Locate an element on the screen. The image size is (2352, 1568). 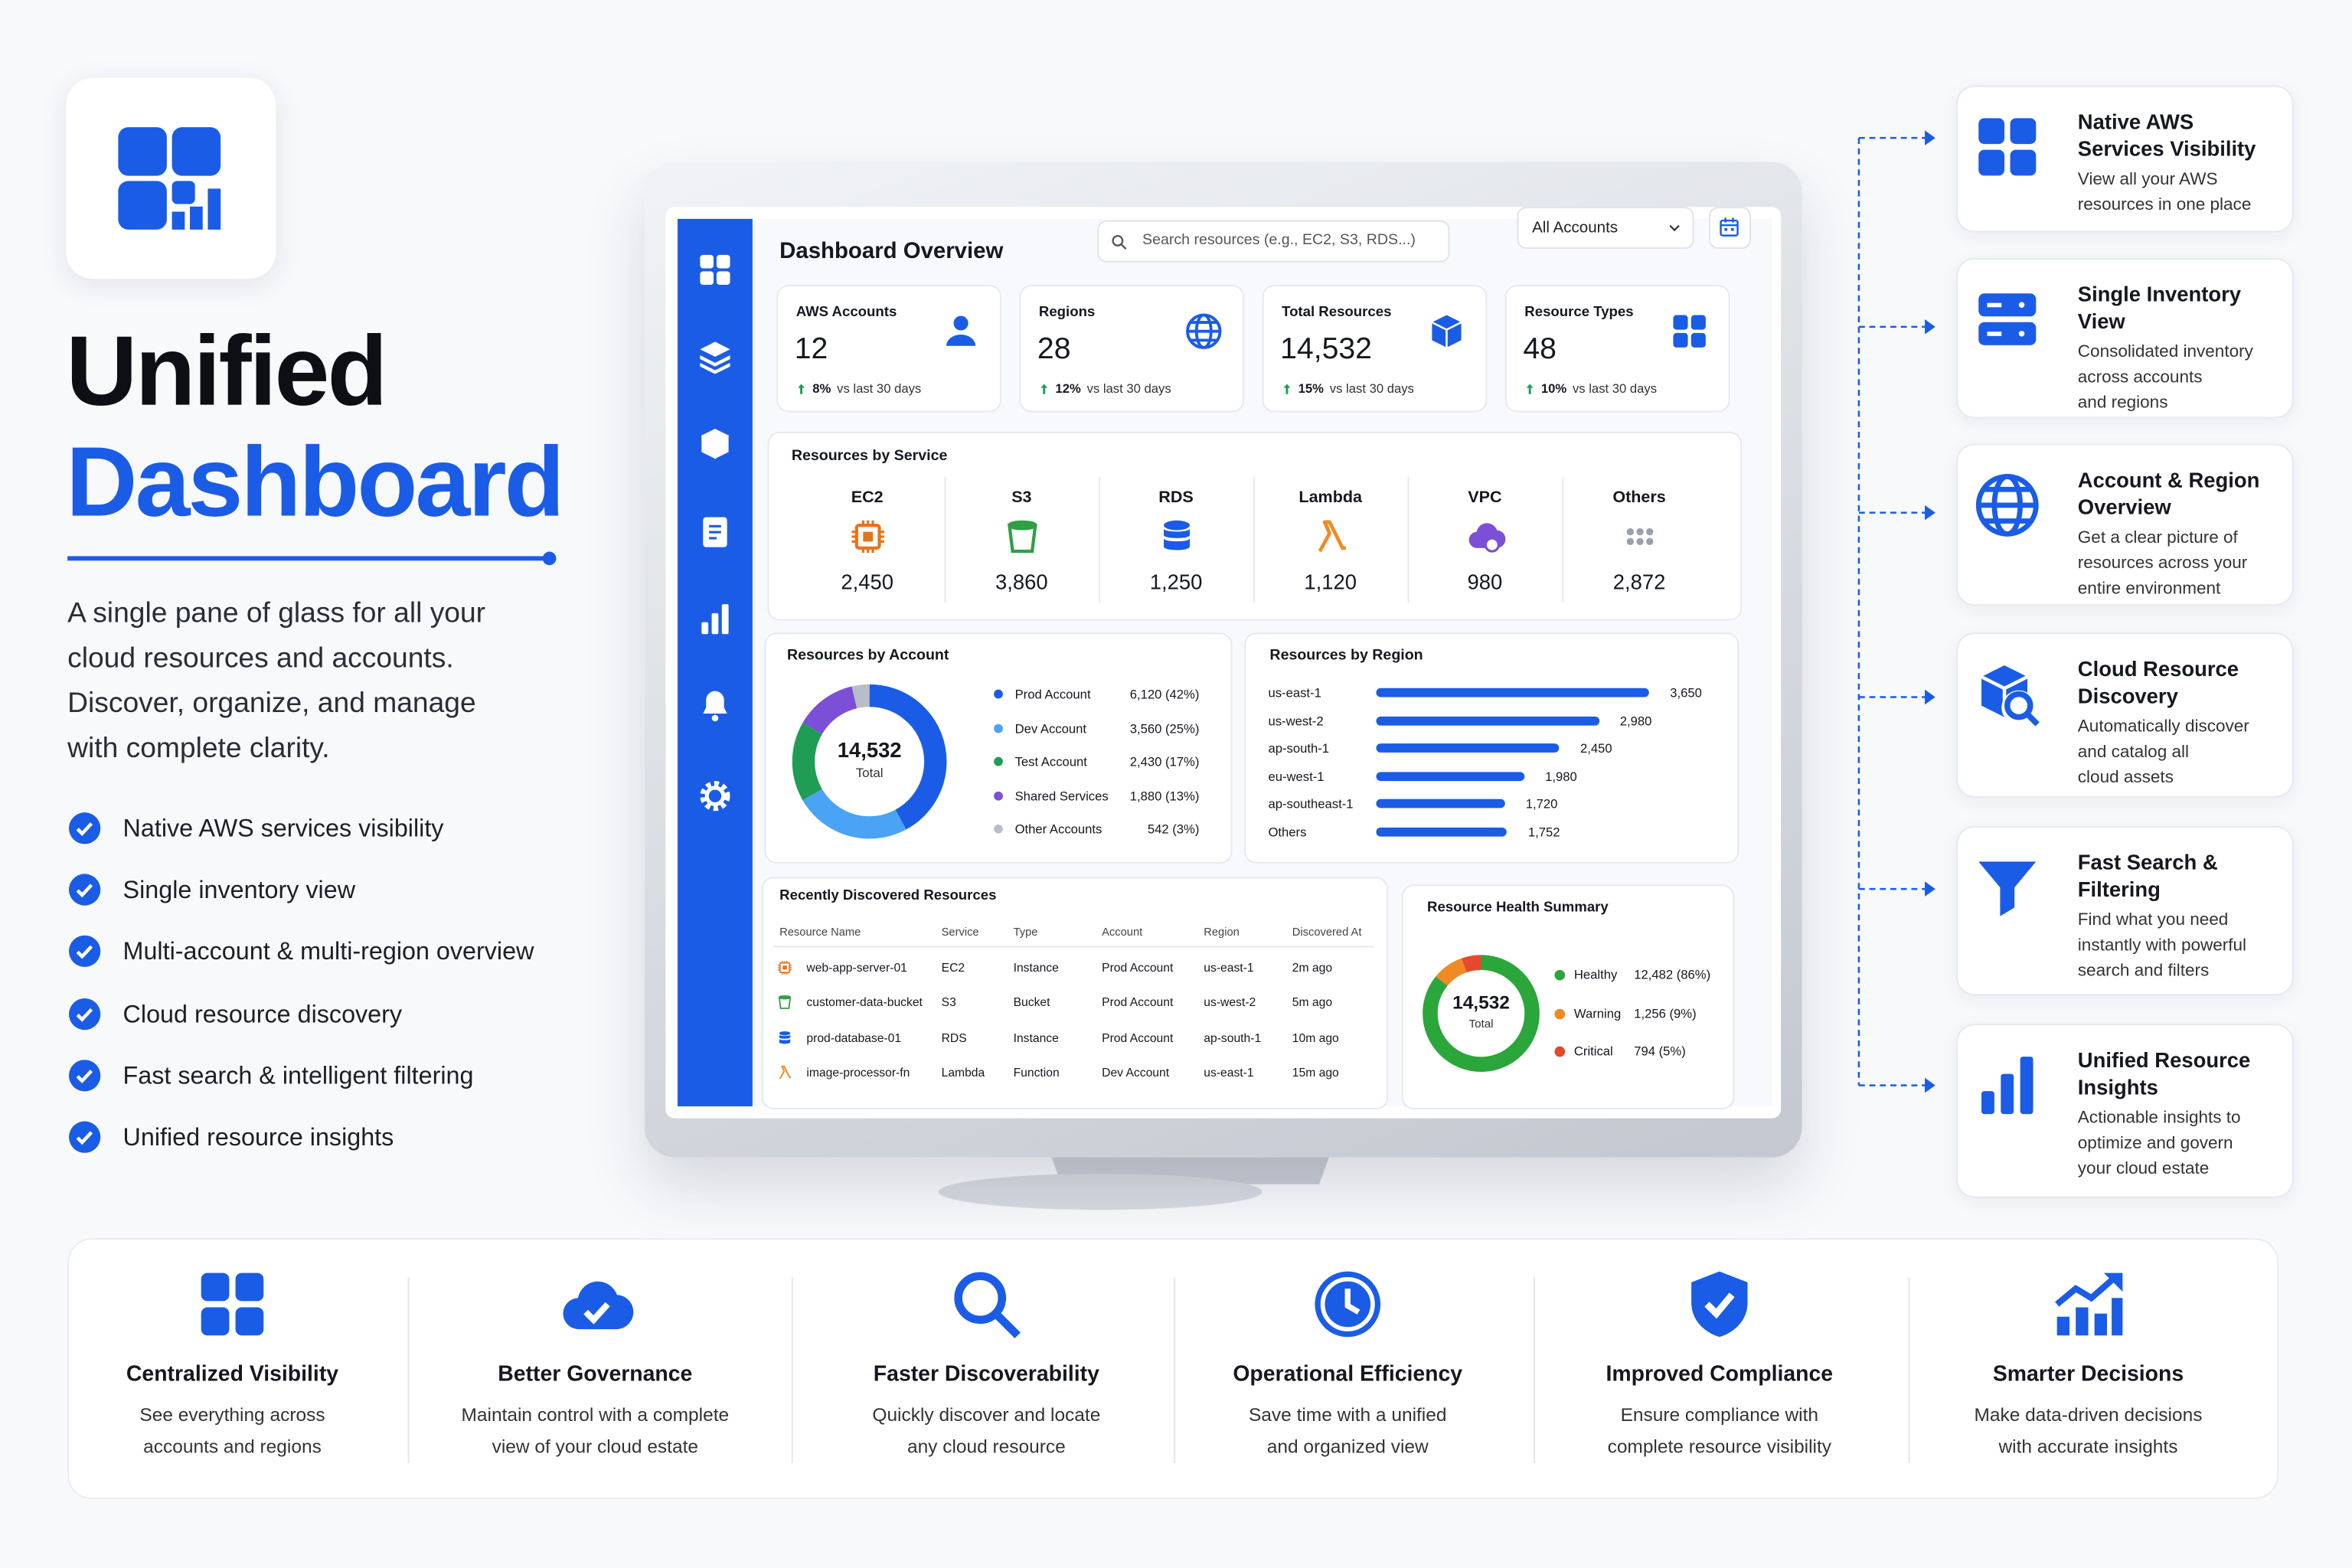
account-filter is located at coordinates (1605, 228).